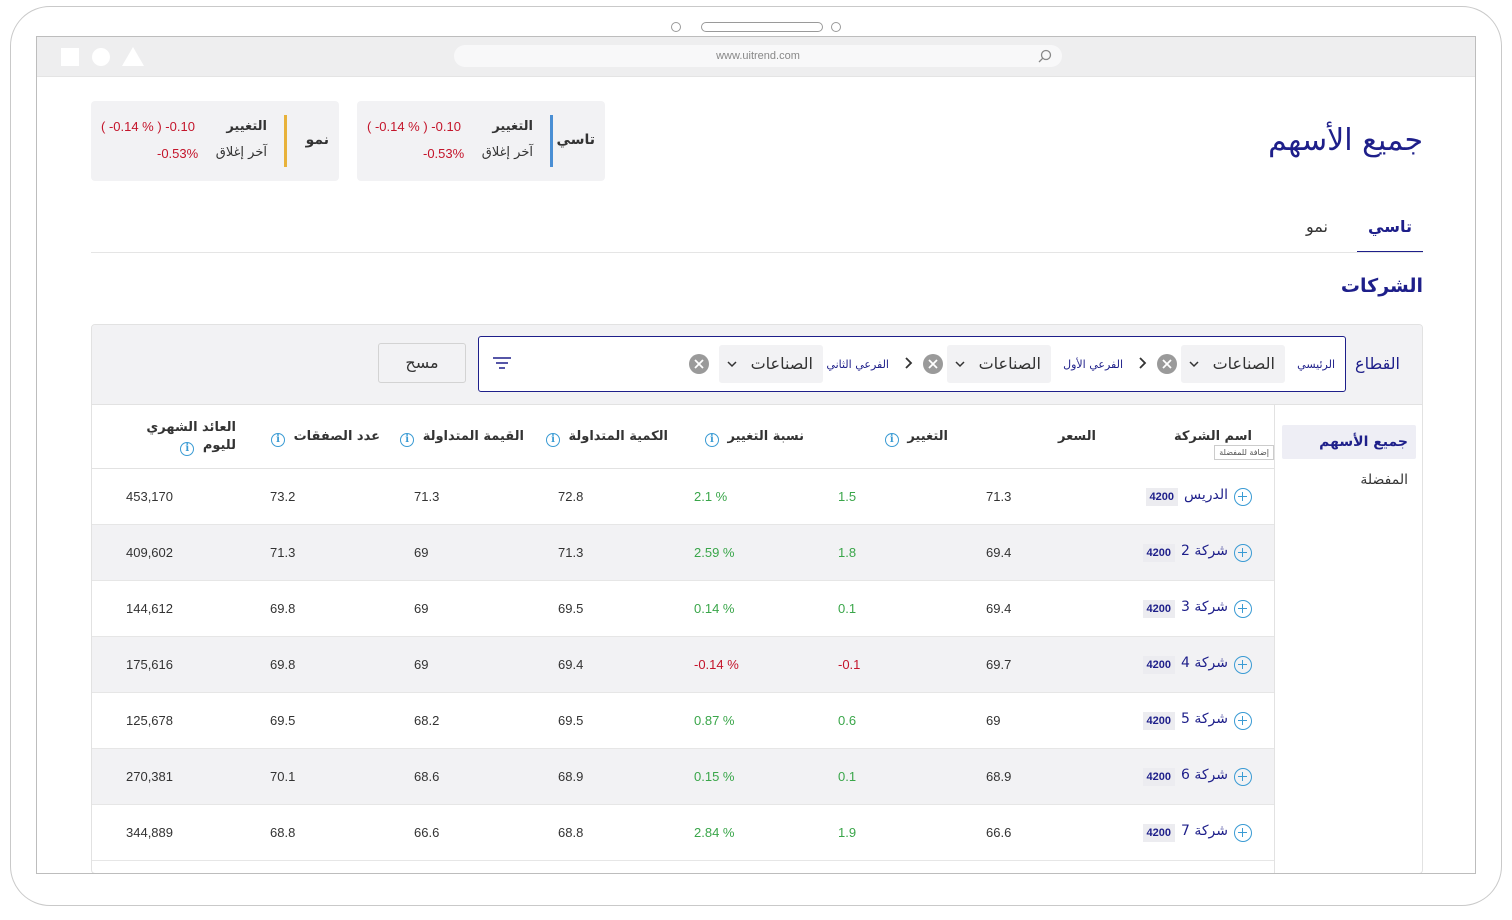  I want to click on cell-change-pct: 0.87 %, so click(714, 720).